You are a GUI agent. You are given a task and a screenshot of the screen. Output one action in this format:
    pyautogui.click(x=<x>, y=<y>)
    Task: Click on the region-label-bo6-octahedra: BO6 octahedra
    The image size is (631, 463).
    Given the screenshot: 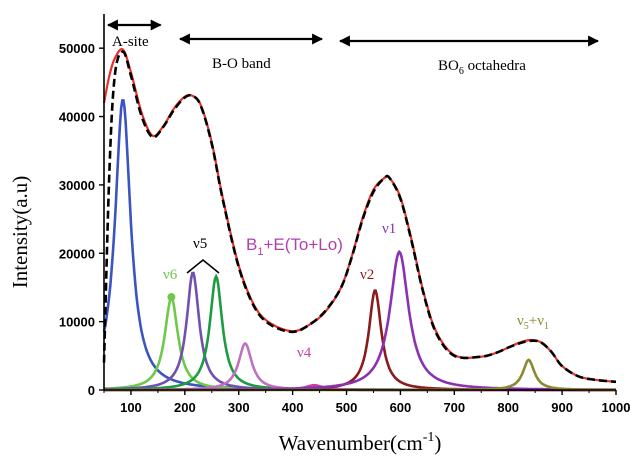 What is the action you would take?
    pyautogui.click(x=482, y=67)
    